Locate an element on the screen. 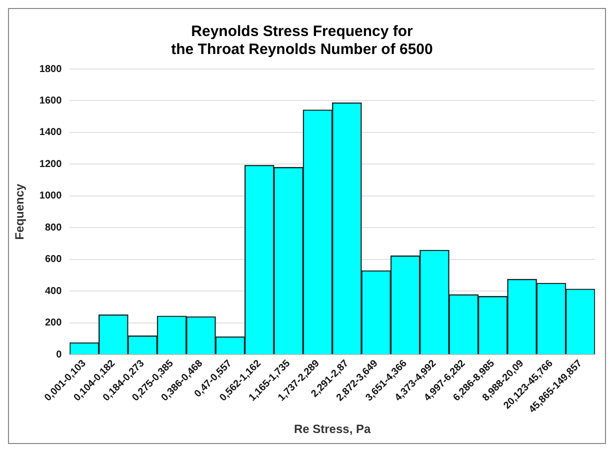 This screenshot has height=452, width=614. text: the Throat Reynolds Number of 6500 is located at coordinates (302, 49).